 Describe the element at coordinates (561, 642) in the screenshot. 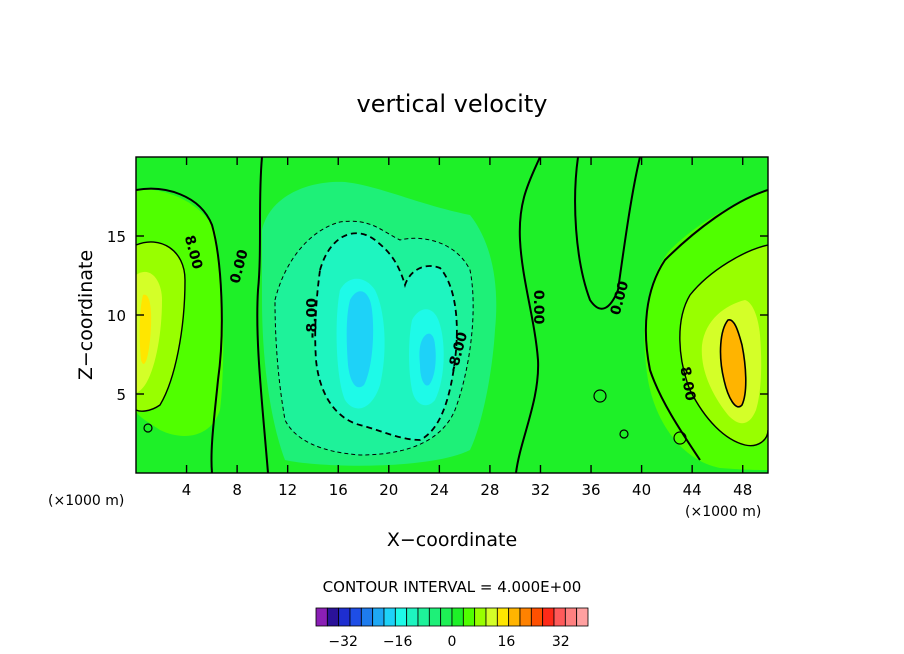

I see `colorbar-tick-label: 32` at that location.